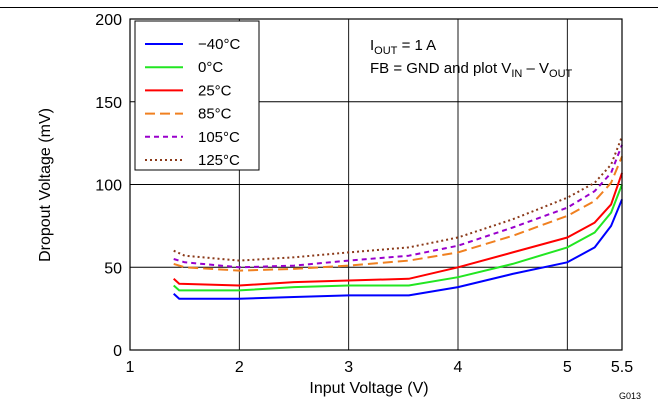 The width and height of the screenshot is (658, 404). Describe the element at coordinates (403, 47) in the screenshot. I see `annotation-line-1: IOUT = 1 A` at that location.